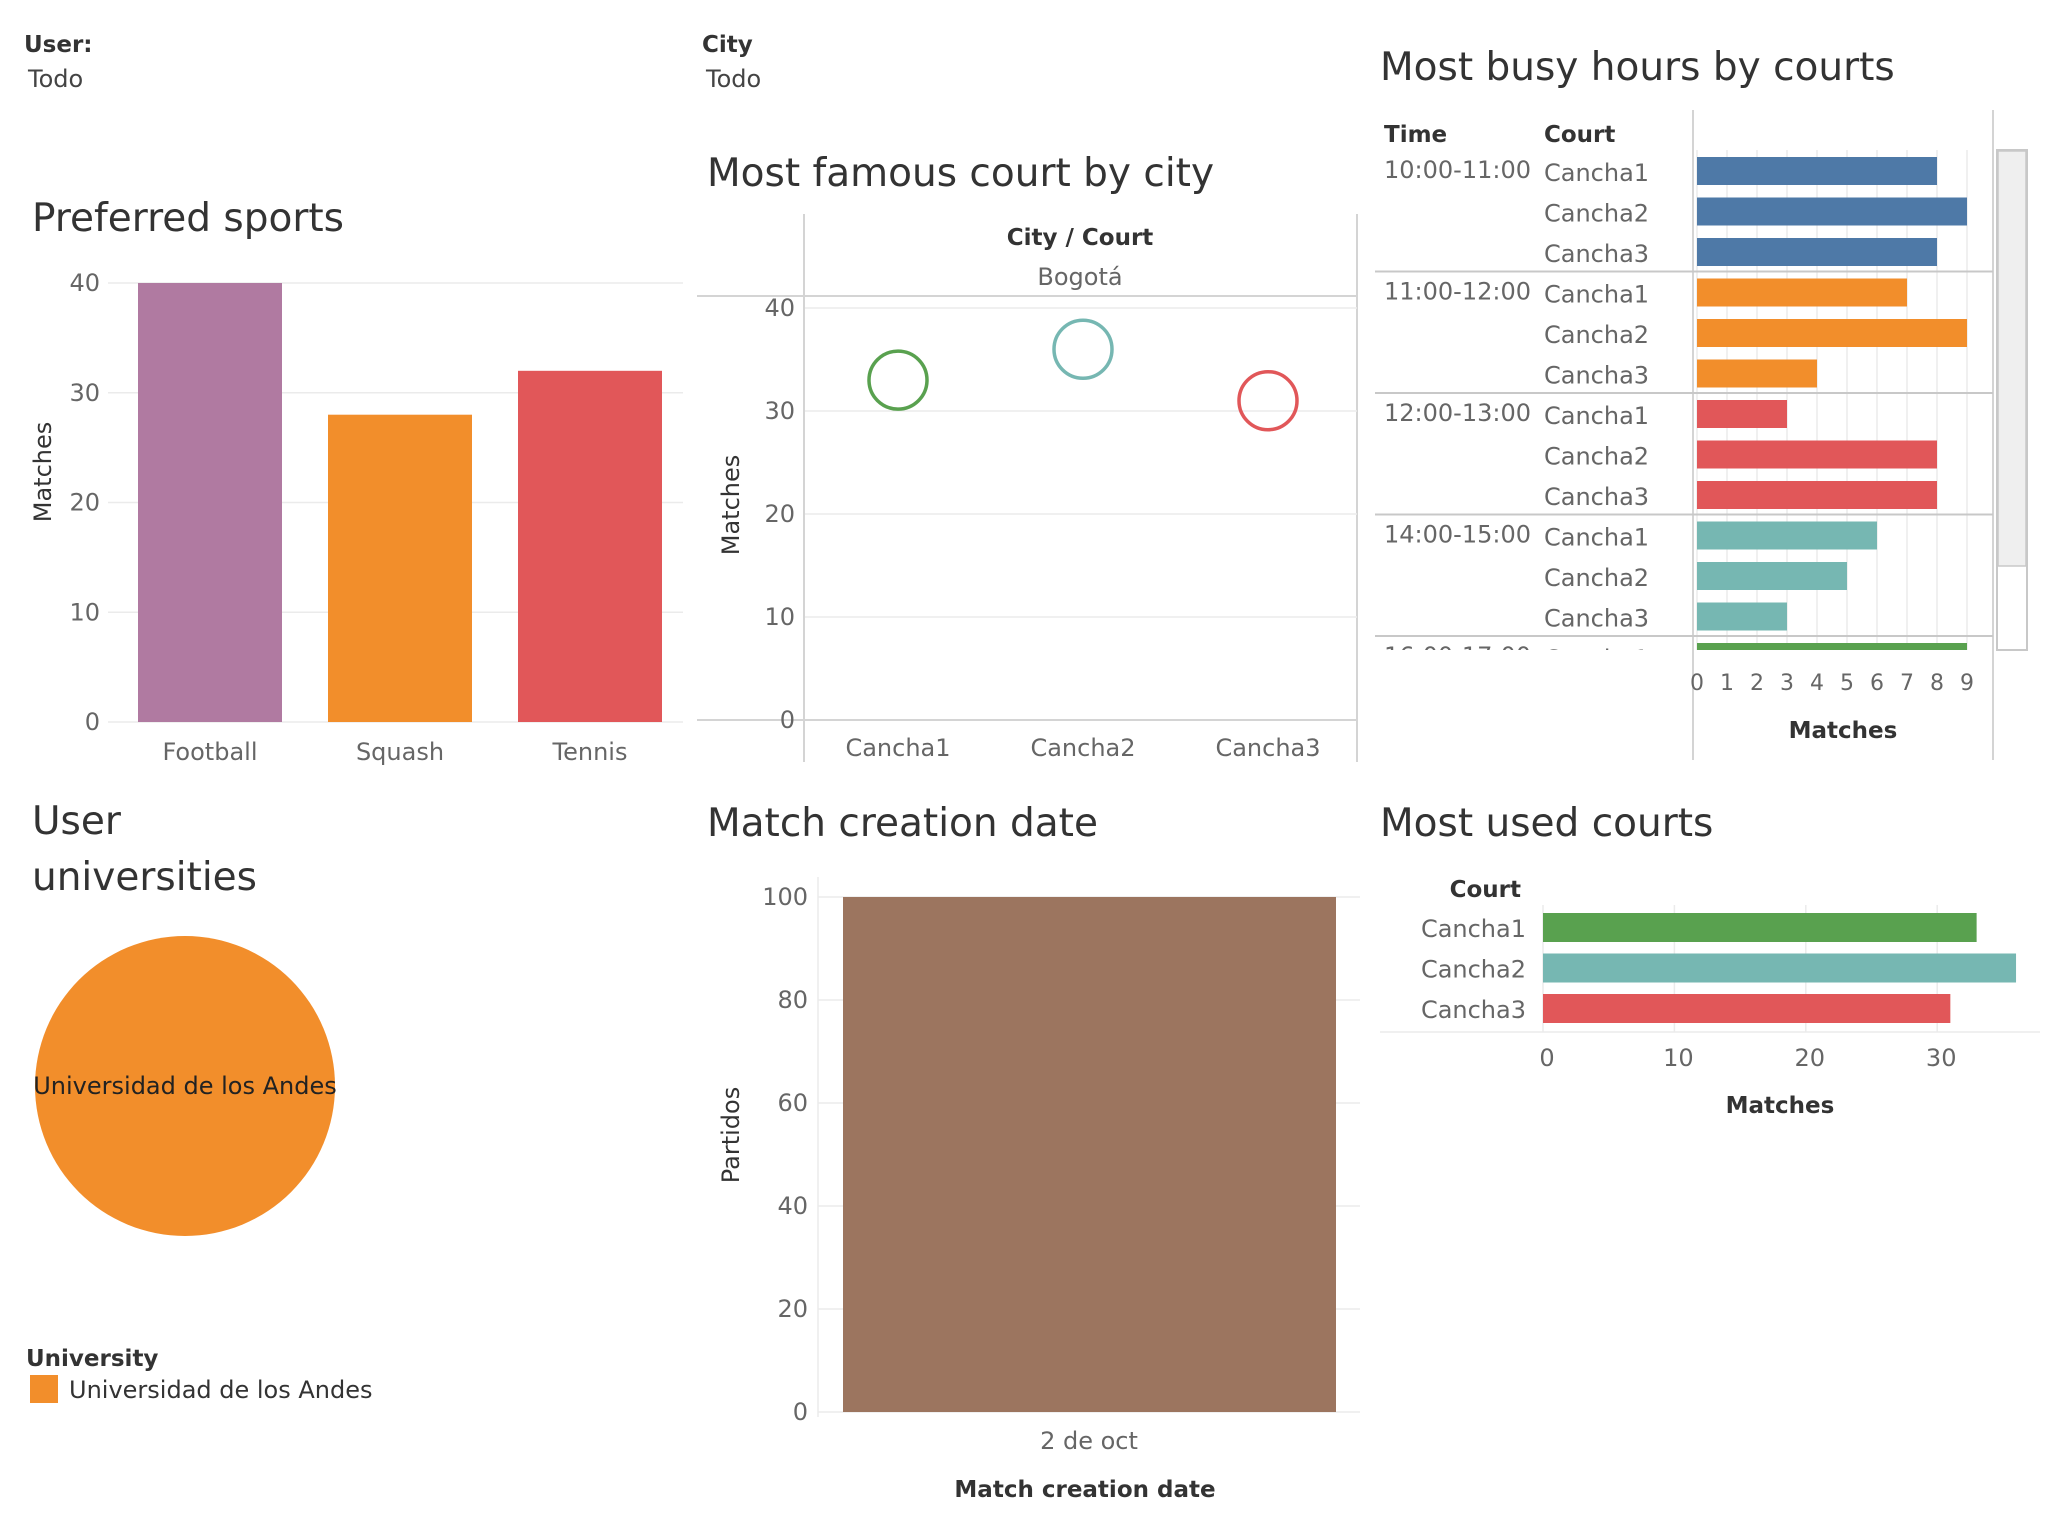  Describe the element at coordinates (1415, 135) in the screenshot. I see `row-header-time: Time` at that location.